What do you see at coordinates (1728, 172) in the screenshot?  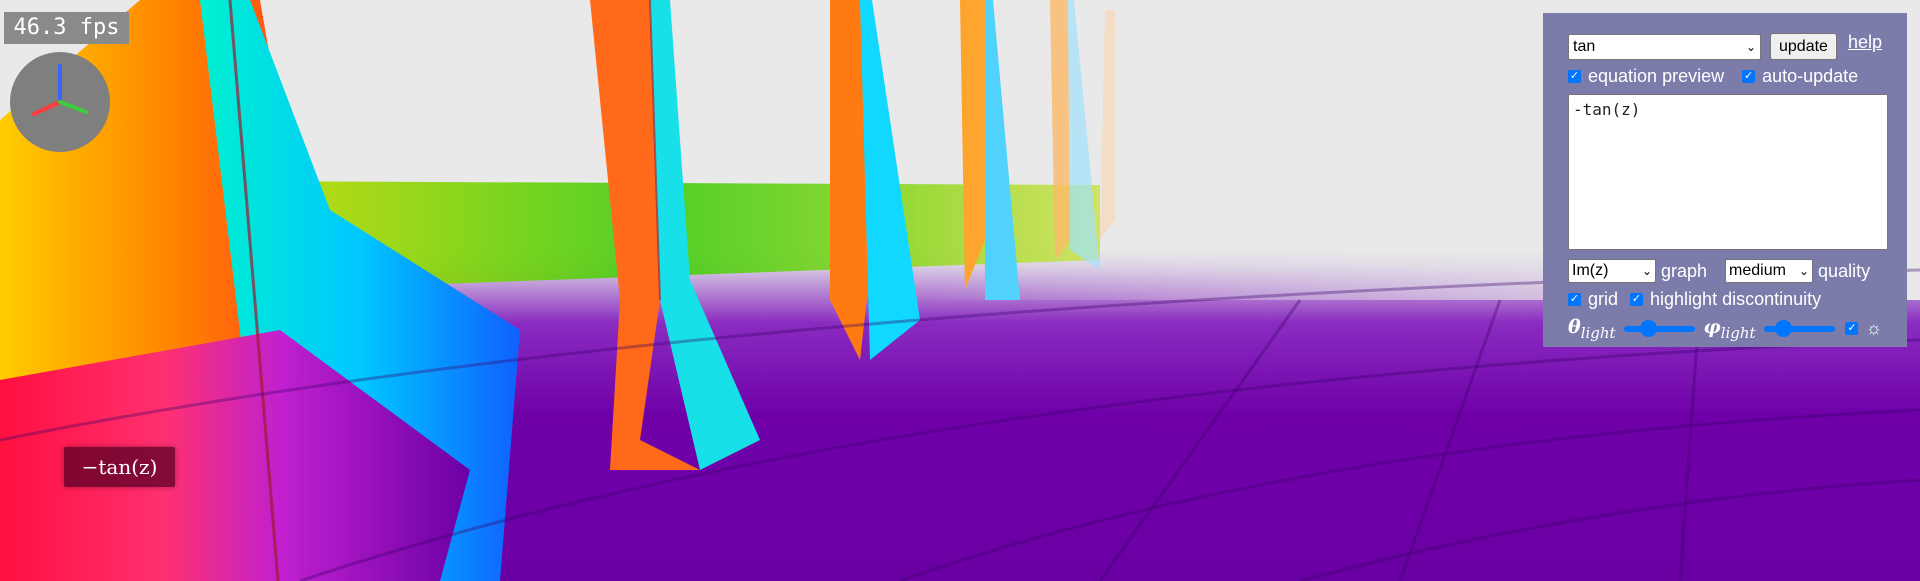 I see `equation-textarea: -tan(z)` at bounding box center [1728, 172].